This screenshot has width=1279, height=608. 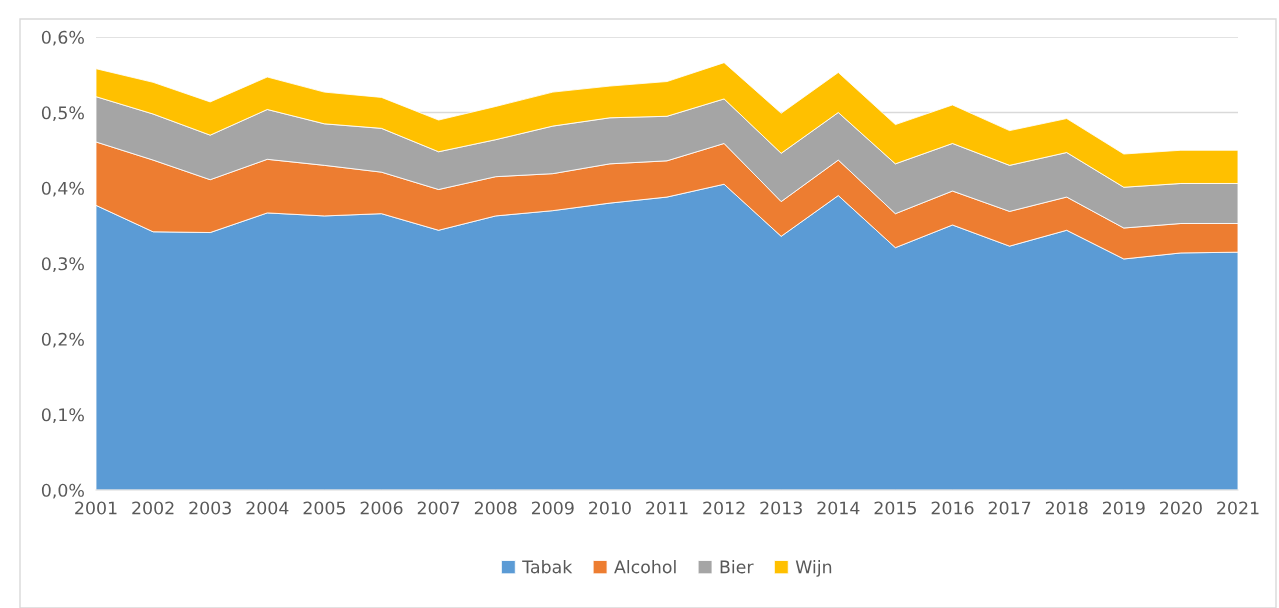 What do you see at coordinates (495, 508) in the screenshot?
I see `x-tick-label: 2008` at bounding box center [495, 508].